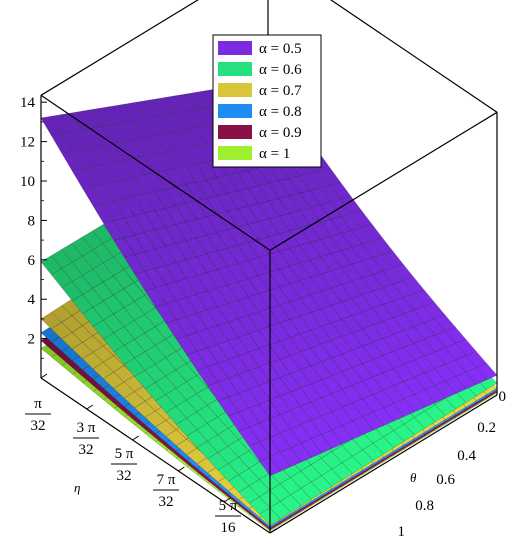  What do you see at coordinates (280, 91) in the screenshot?
I see `legend-label: α = 0.7` at bounding box center [280, 91].